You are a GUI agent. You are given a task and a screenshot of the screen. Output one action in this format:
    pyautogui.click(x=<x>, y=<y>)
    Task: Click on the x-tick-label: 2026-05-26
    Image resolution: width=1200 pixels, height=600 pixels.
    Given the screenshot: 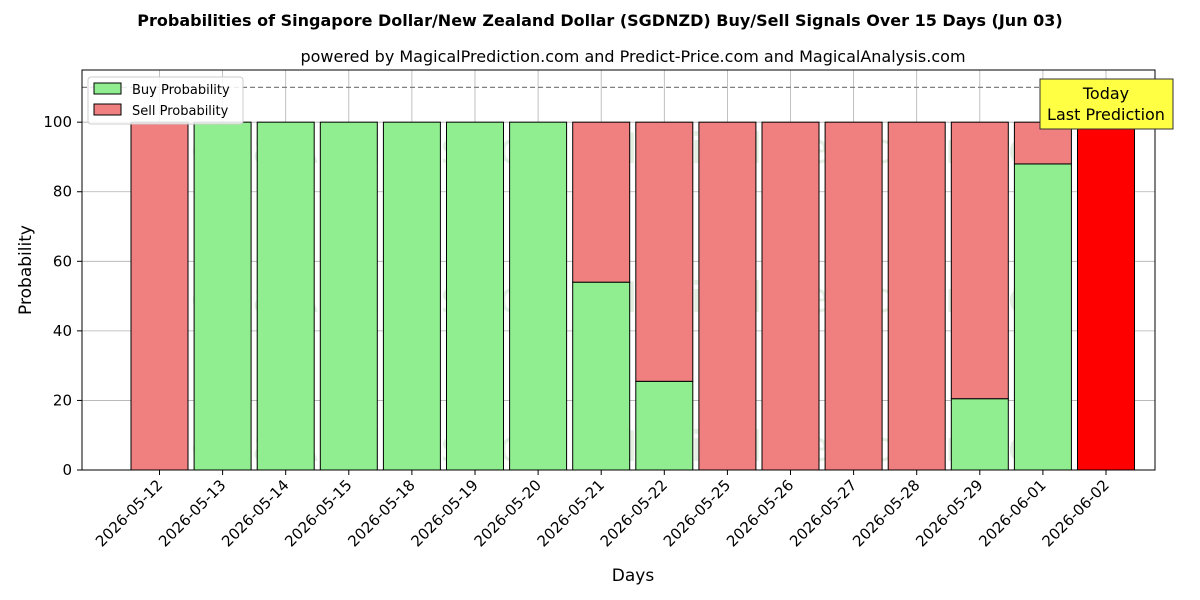 What is the action you would take?
    pyautogui.click(x=760, y=513)
    